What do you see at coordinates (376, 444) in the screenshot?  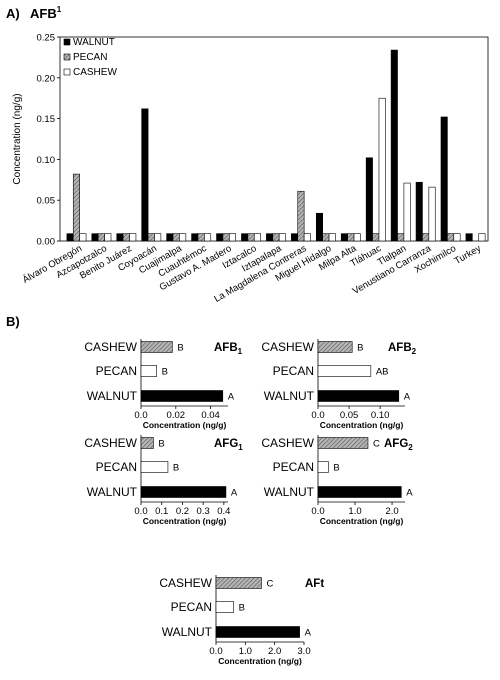 I see `significance-letter: C` at bounding box center [376, 444].